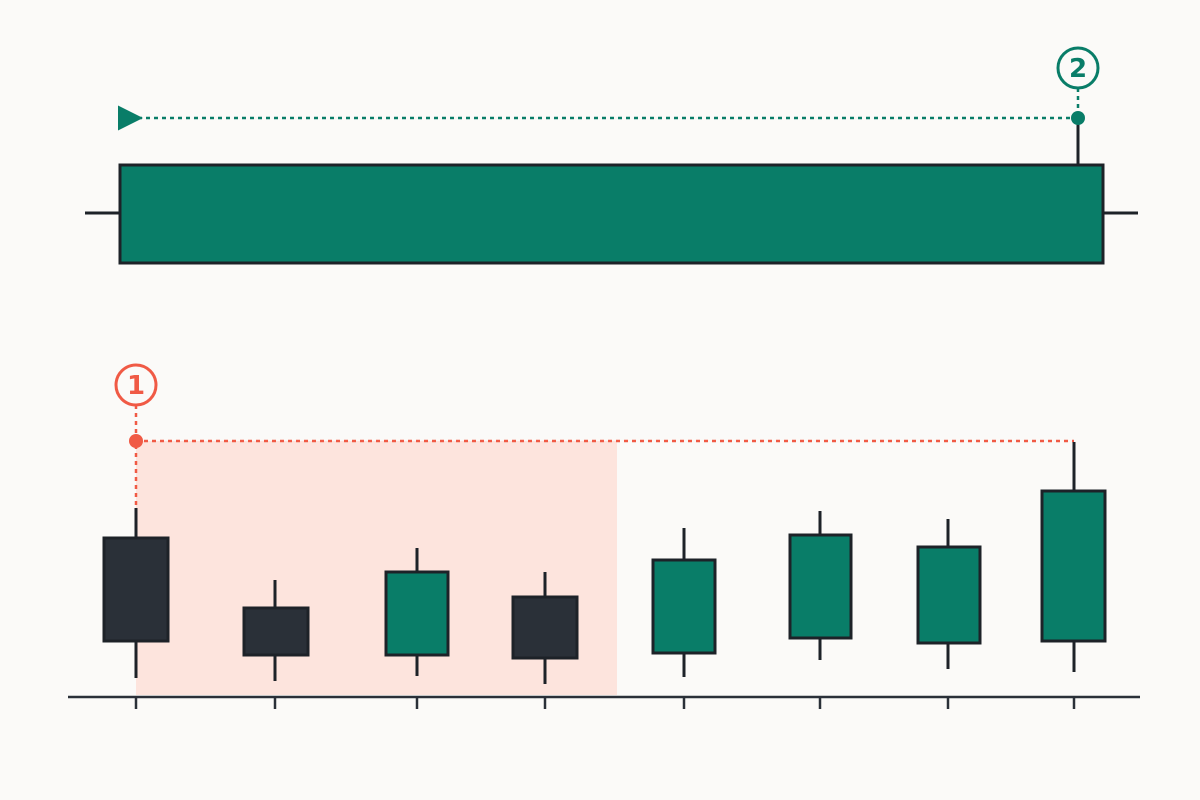 The width and height of the screenshot is (1200, 800). Describe the element at coordinates (1078, 69) in the screenshot. I see `marker-label: 2` at that location.